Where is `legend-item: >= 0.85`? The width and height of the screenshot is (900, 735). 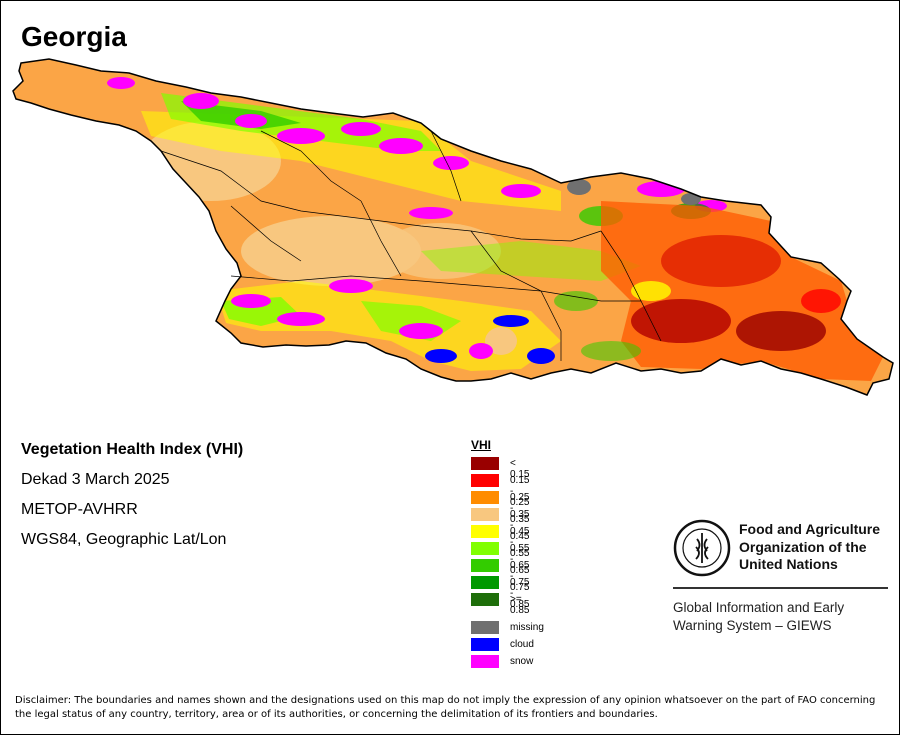 legend-item: >= 0.85 is located at coordinates (500, 603).